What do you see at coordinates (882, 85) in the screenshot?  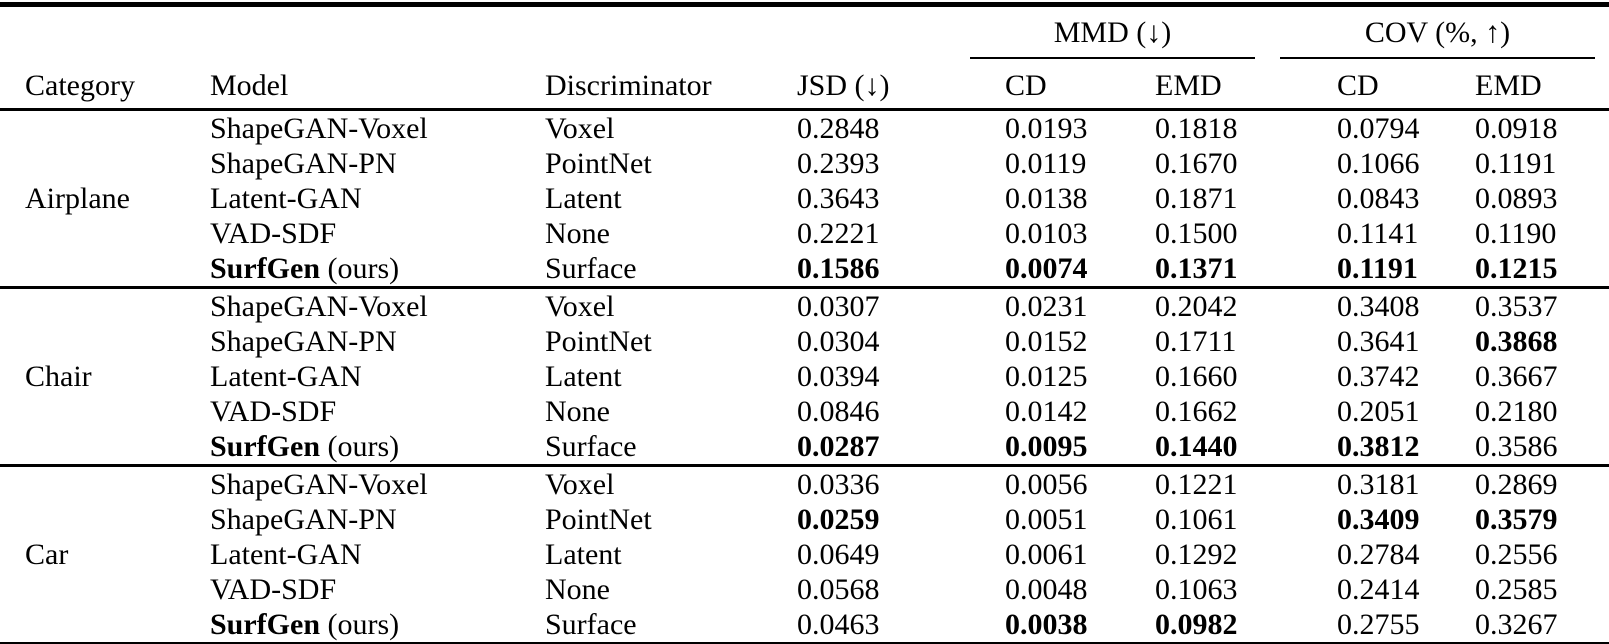 I see `jsd-column-header: JSD (↓)` at bounding box center [882, 85].